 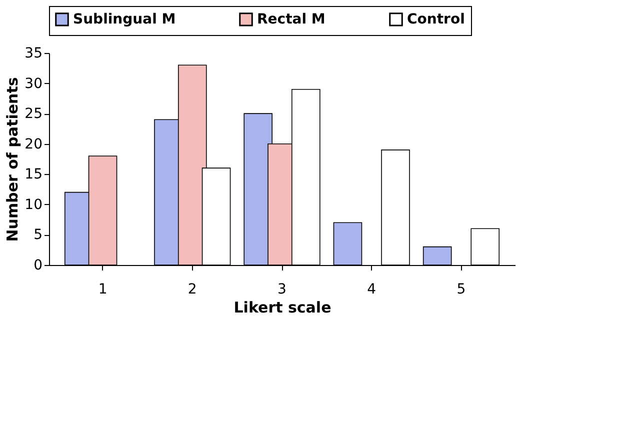 I want to click on x-tick-label: 4, so click(x=371, y=290).